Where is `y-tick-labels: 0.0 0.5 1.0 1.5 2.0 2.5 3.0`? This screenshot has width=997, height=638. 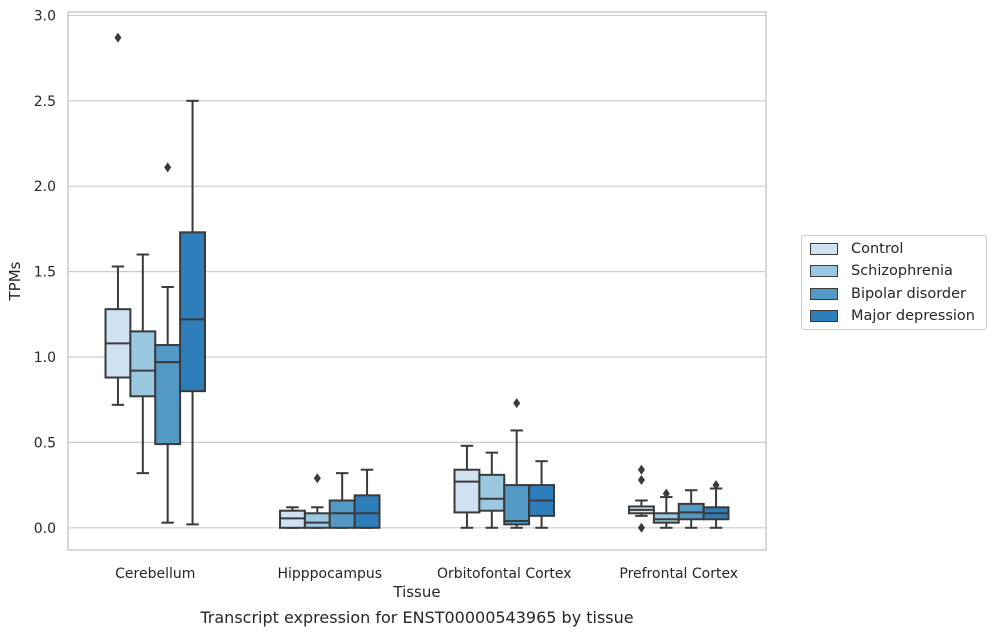
y-tick-labels: 0.0 0.5 1.0 1.5 2.0 2.5 3.0 is located at coordinates (45, 272).